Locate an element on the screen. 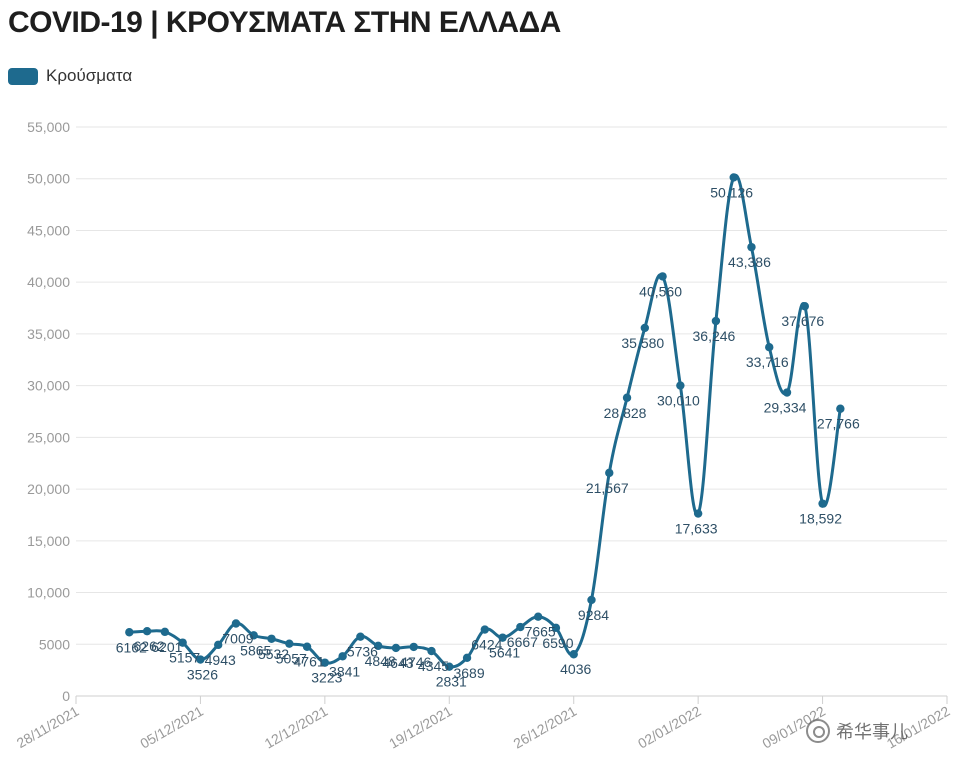 The height and width of the screenshot is (770, 964). x-tick-label: 28/11/2021 is located at coordinates (48, 727).